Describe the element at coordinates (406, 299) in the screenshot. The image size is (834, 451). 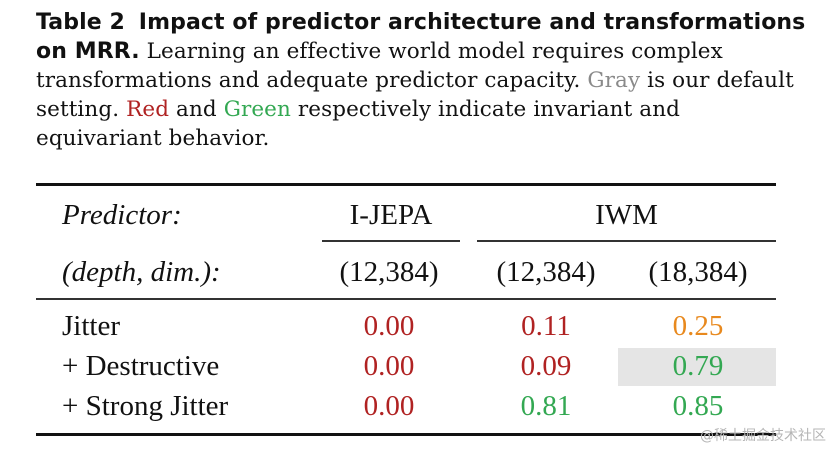
I see `header-bottom-rule` at that location.